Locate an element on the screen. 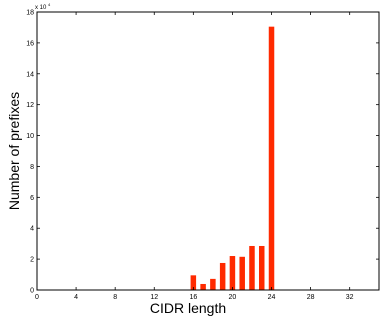 The width and height of the screenshot is (383, 327). y-axis-label: Number of prefixes is located at coordinates (14, 151).